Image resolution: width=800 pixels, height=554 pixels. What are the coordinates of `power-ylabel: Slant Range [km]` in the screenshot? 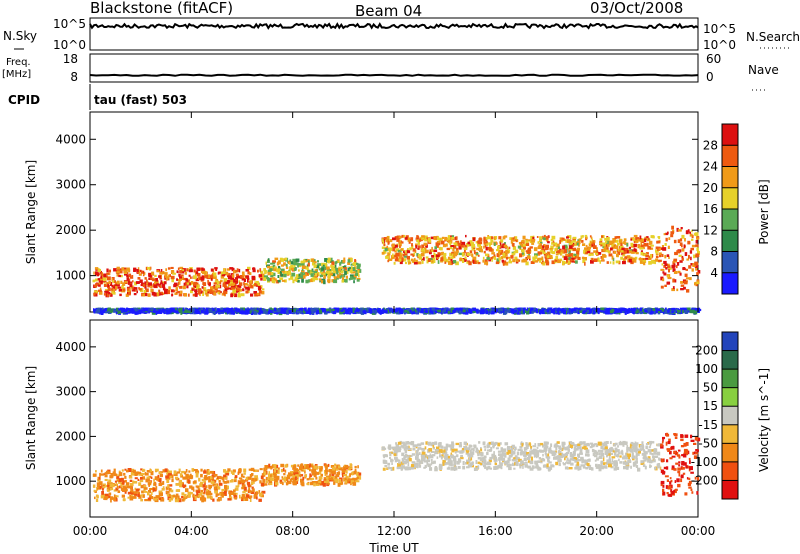 It's located at (31, 212).